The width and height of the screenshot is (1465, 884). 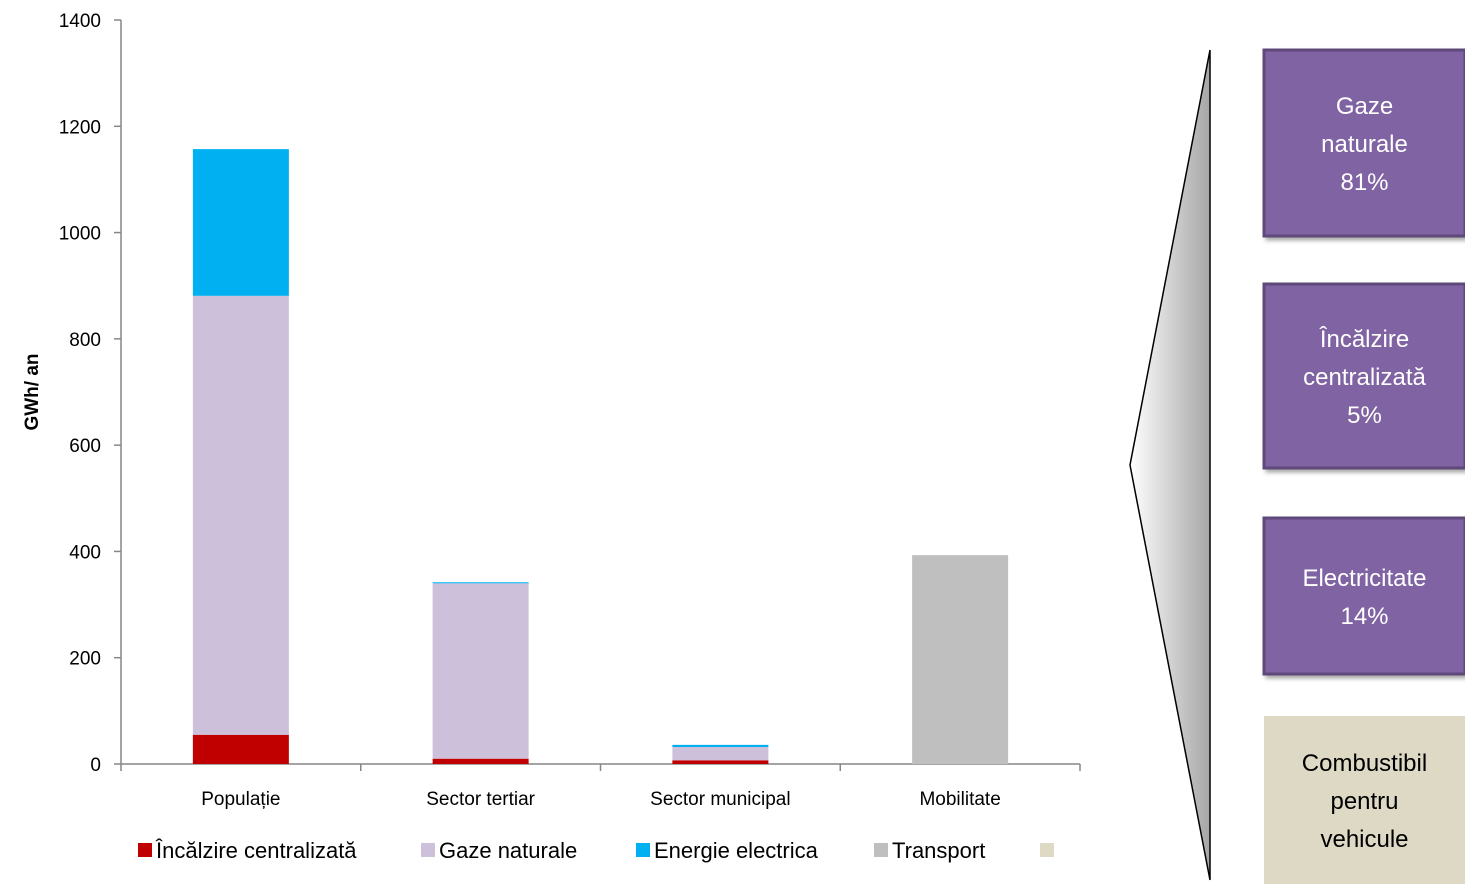 What do you see at coordinates (1364, 415) in the screenshot?
I see `share-box-line: 5%` at bounding box center [1364, 415].